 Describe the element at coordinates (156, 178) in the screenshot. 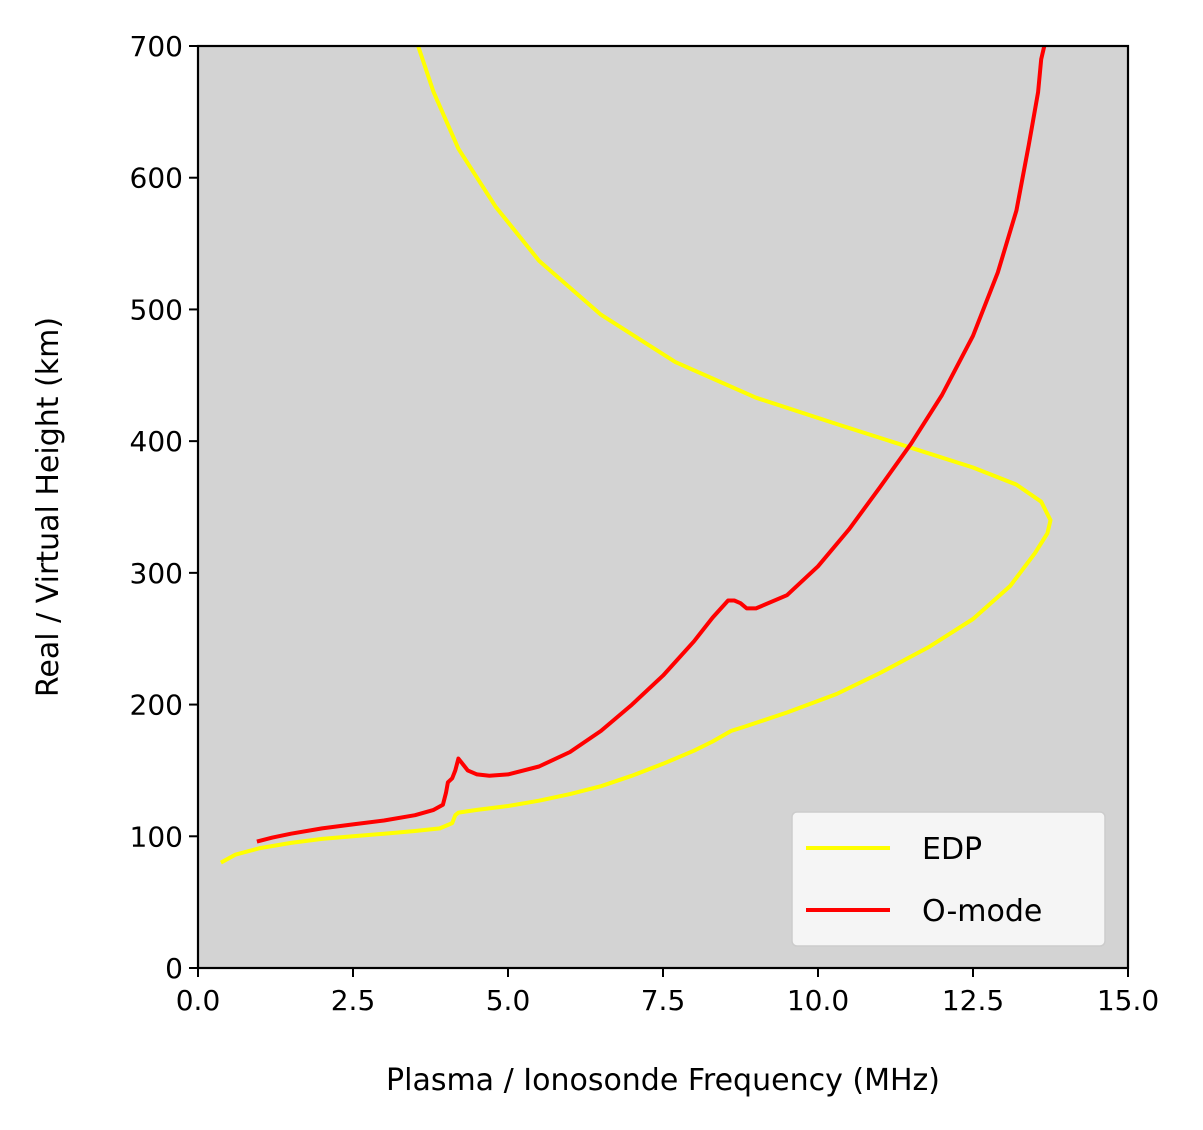

I see `y-tick-label: 600` at that location.